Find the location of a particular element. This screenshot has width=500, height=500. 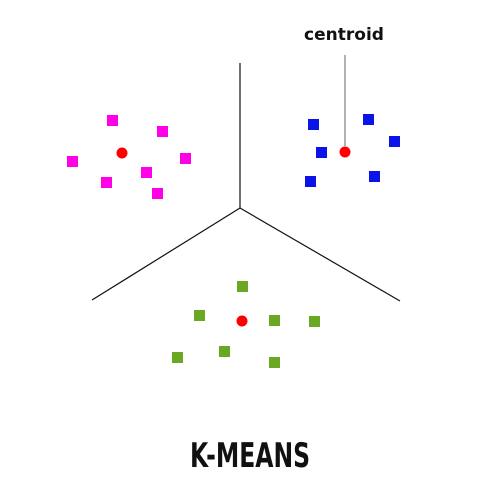

boundary-line-left is located at coordinates (166, 254).